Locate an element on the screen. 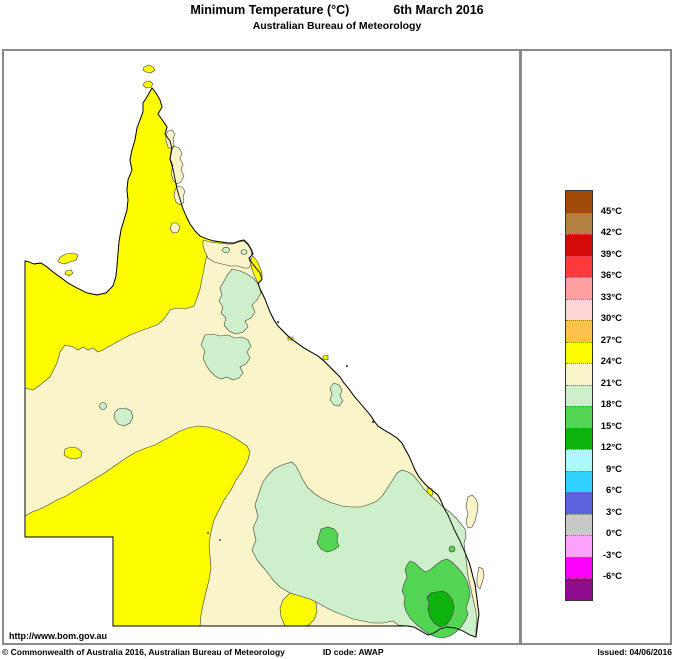 This screenshot has height=659, width=674. legend-label: 21°C is located at coordinates (611, 383).